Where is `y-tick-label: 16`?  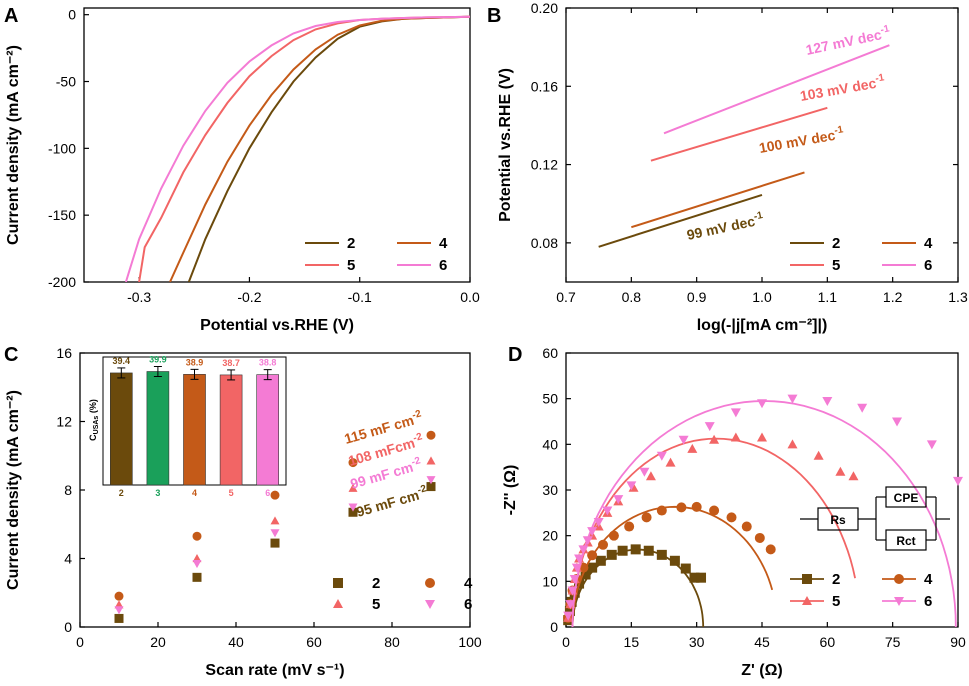 y-tick-label: 16 is located at coordinates (64, 353).